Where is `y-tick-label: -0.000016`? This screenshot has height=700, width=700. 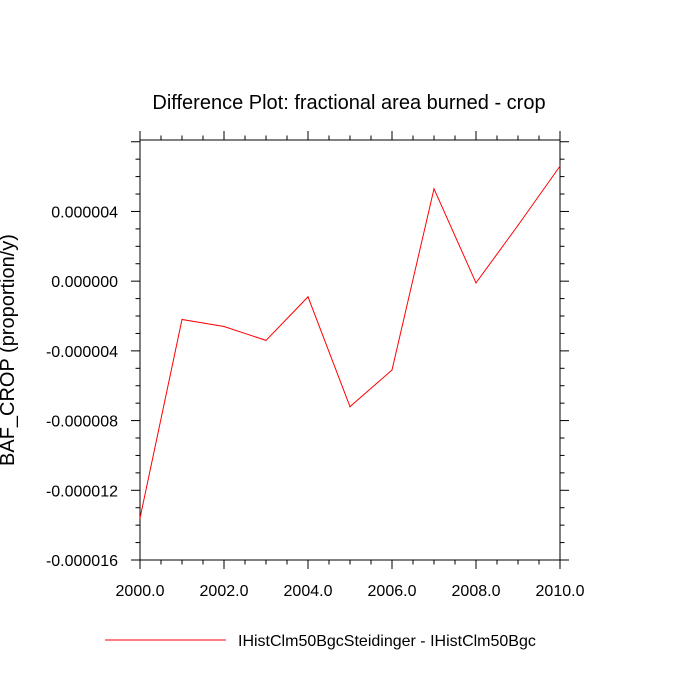
y-tick-label: -0.000016 is located at coordinates (82, 561).